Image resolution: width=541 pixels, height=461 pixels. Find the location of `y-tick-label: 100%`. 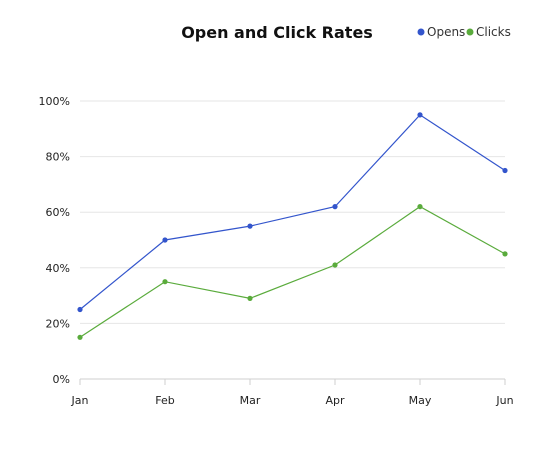

y-tick-label: 100% is located at coordinates (54, 101).